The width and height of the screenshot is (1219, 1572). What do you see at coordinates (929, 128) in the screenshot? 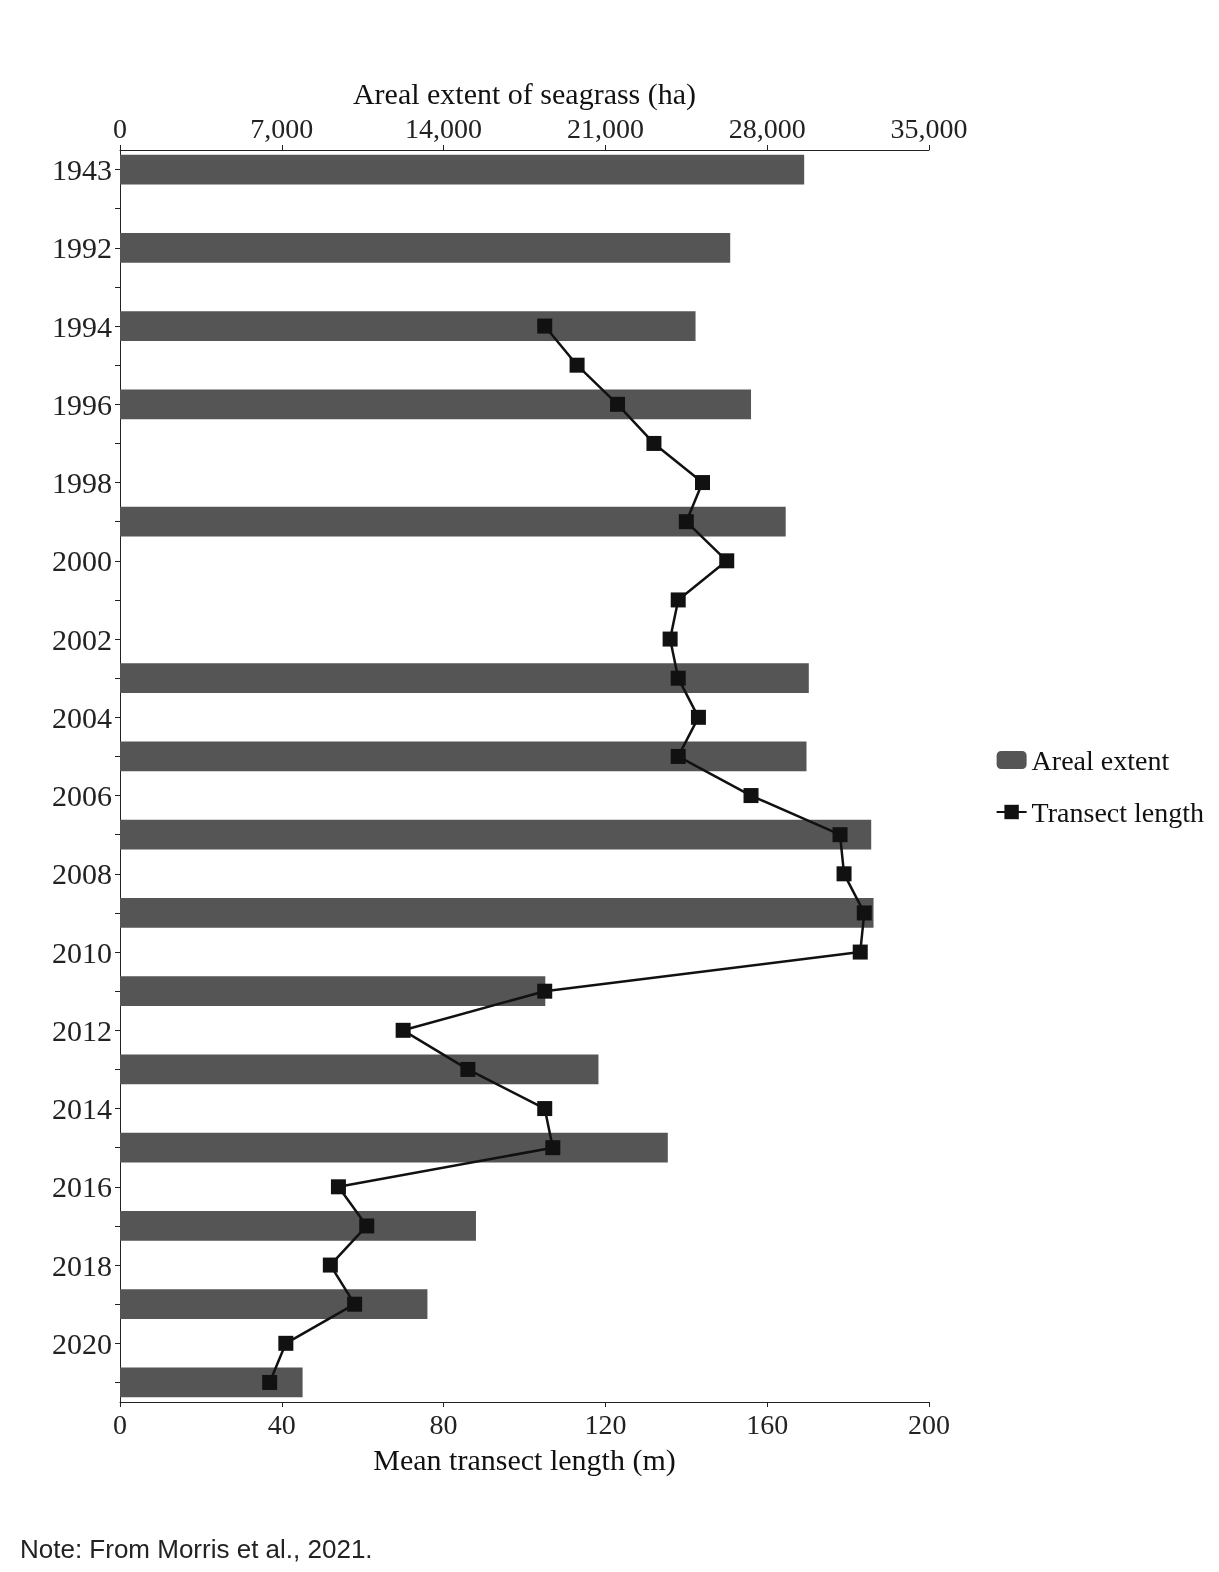
I see `x2-tick-label: 35,000` at bounding box center [929, 128].